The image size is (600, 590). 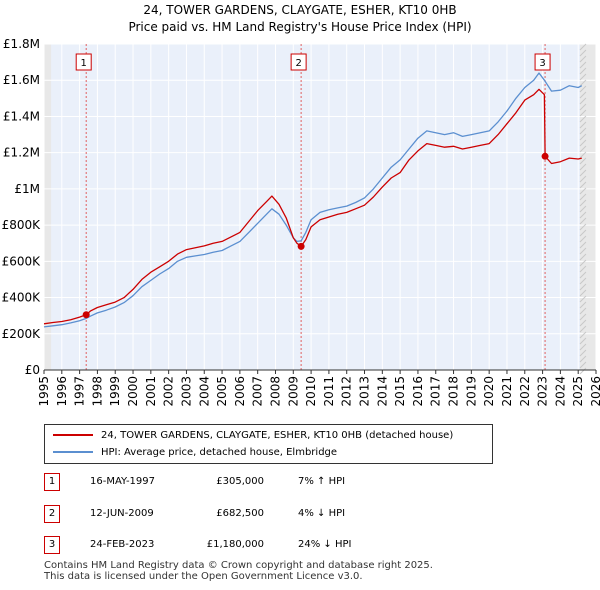 I want to click on y-tick-label: £600K, so click(x=22, y=261).